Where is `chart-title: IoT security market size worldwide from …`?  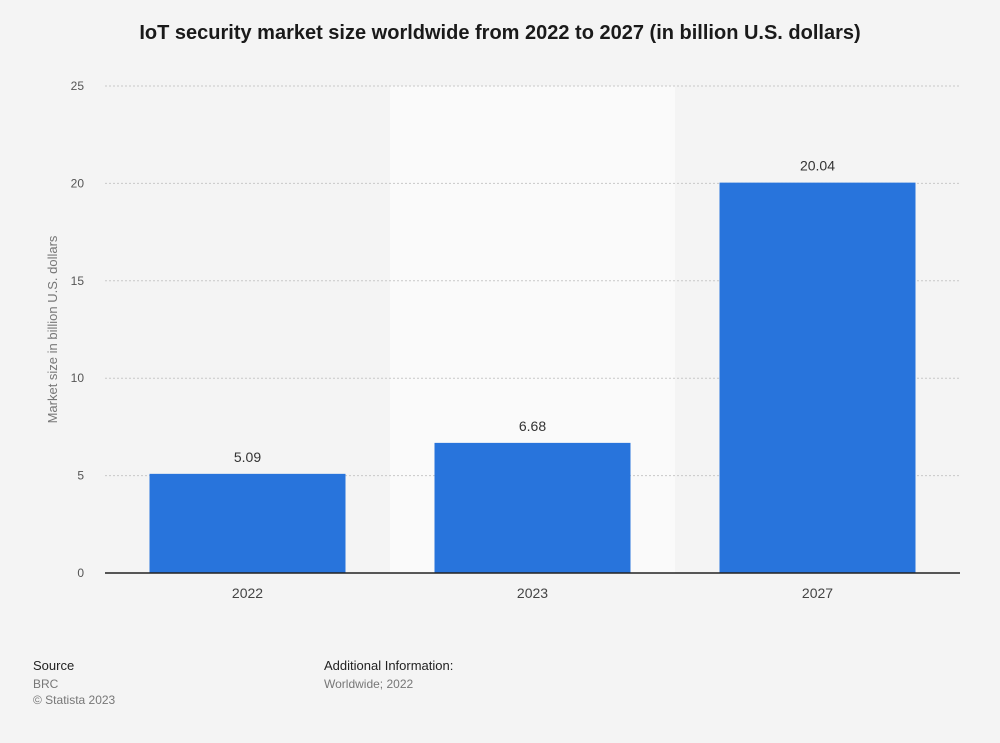 chart-title: IoT security market size worldwide from … is located at coordinates (500, 33).